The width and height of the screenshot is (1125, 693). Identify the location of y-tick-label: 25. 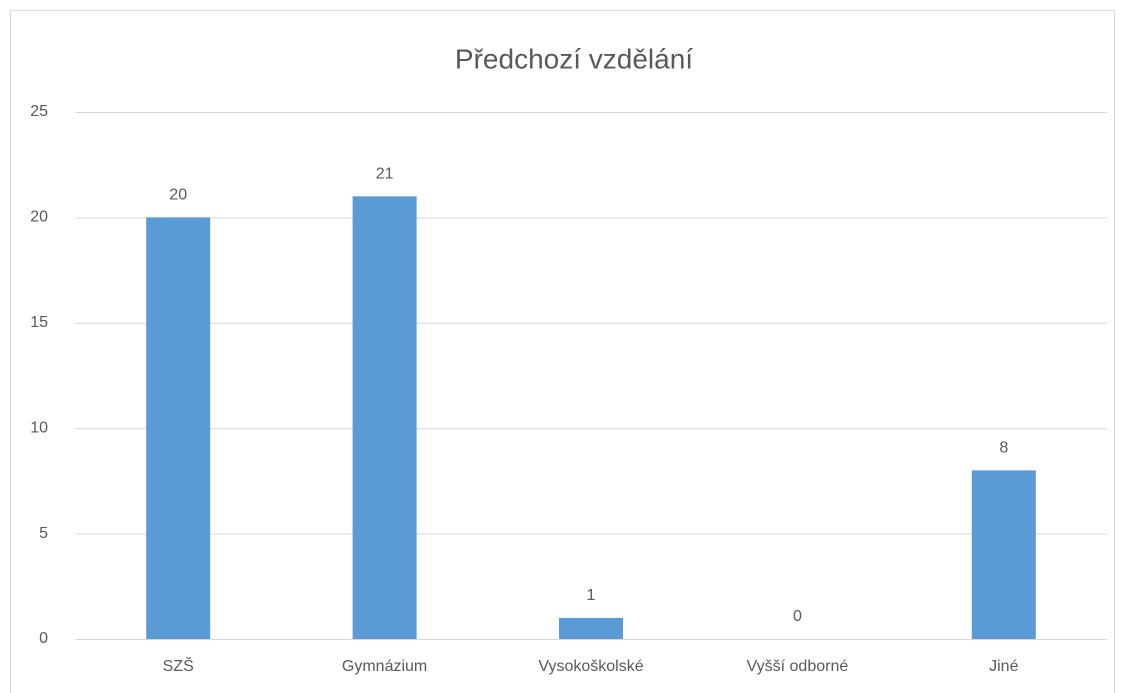
(39, 111).